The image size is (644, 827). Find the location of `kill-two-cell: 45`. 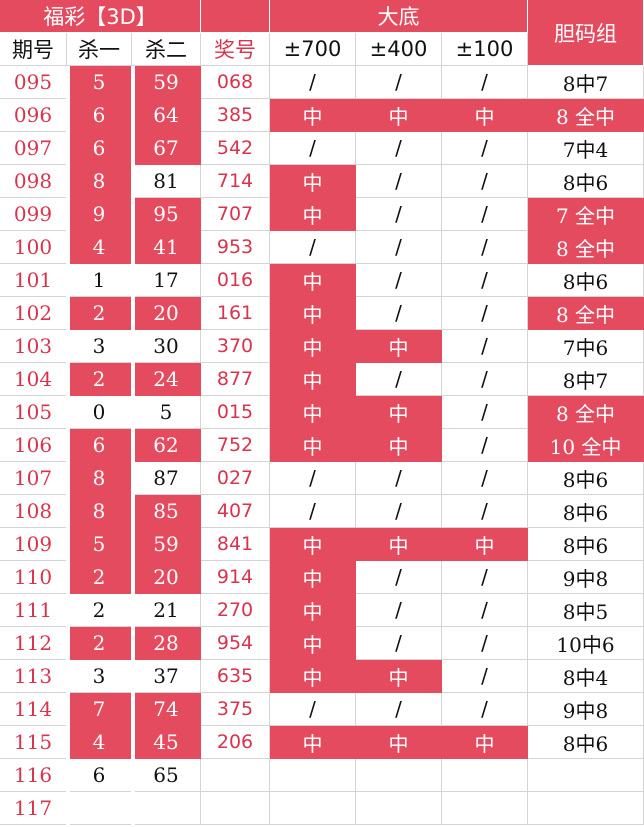

kill-two-cell: 45 is located at coordinates (166, 742).